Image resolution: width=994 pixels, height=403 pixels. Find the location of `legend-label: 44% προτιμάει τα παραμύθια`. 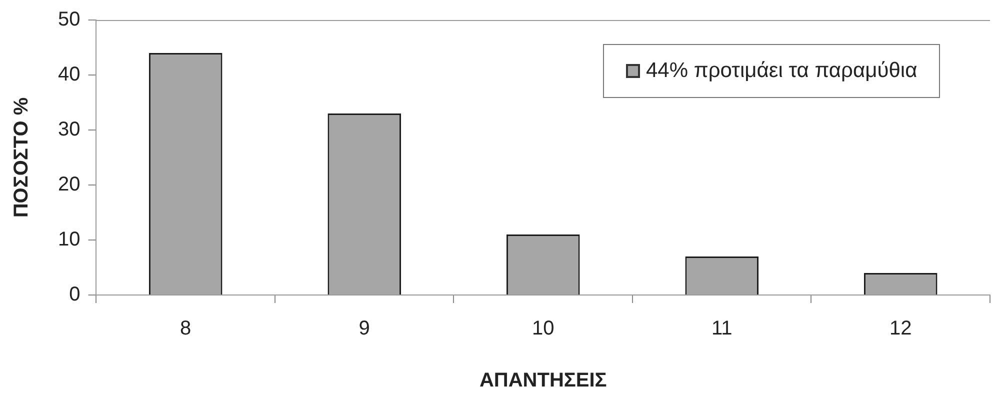

legend-label: 44% προτιμάει τα παραμύθια is located at coordinates (782, 71).